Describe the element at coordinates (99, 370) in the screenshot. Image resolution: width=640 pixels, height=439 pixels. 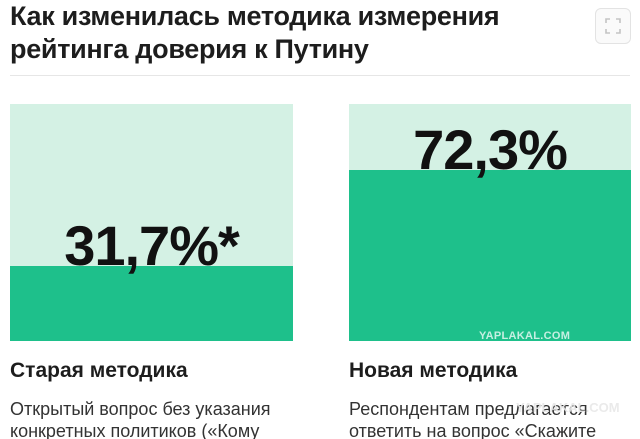
I see `category-label-old: Старая методика` at that location.